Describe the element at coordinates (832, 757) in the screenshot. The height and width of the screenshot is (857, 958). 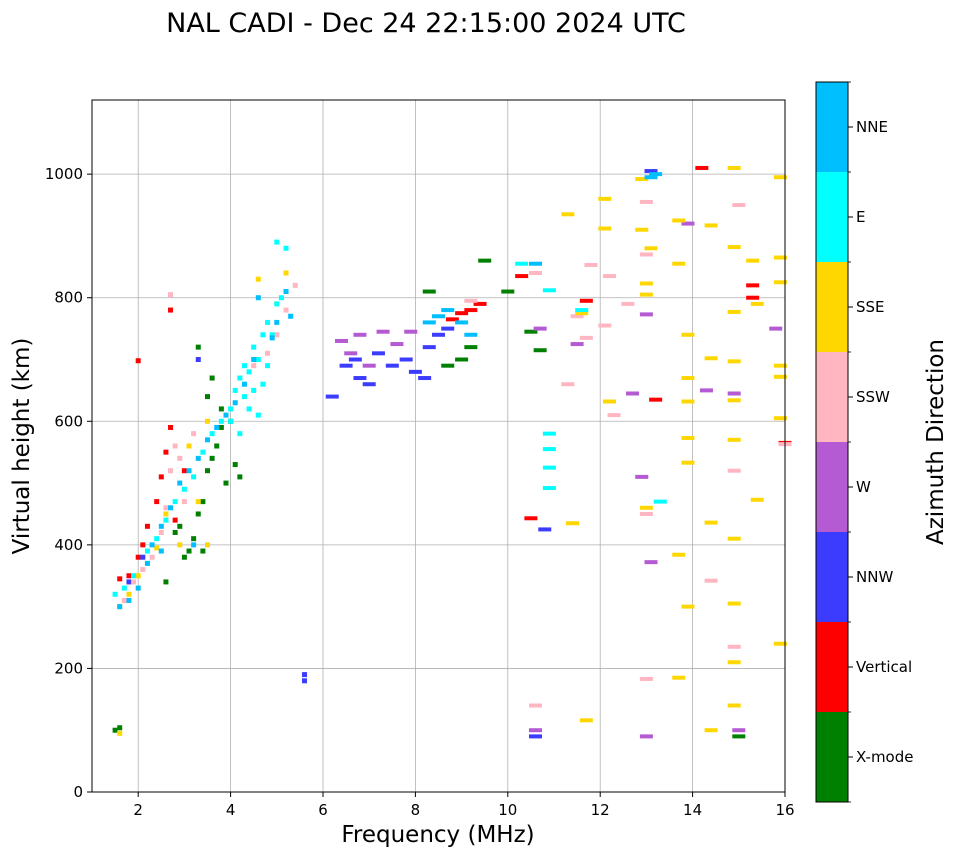
I see `colorbar-swatch-x-mode` at that location.